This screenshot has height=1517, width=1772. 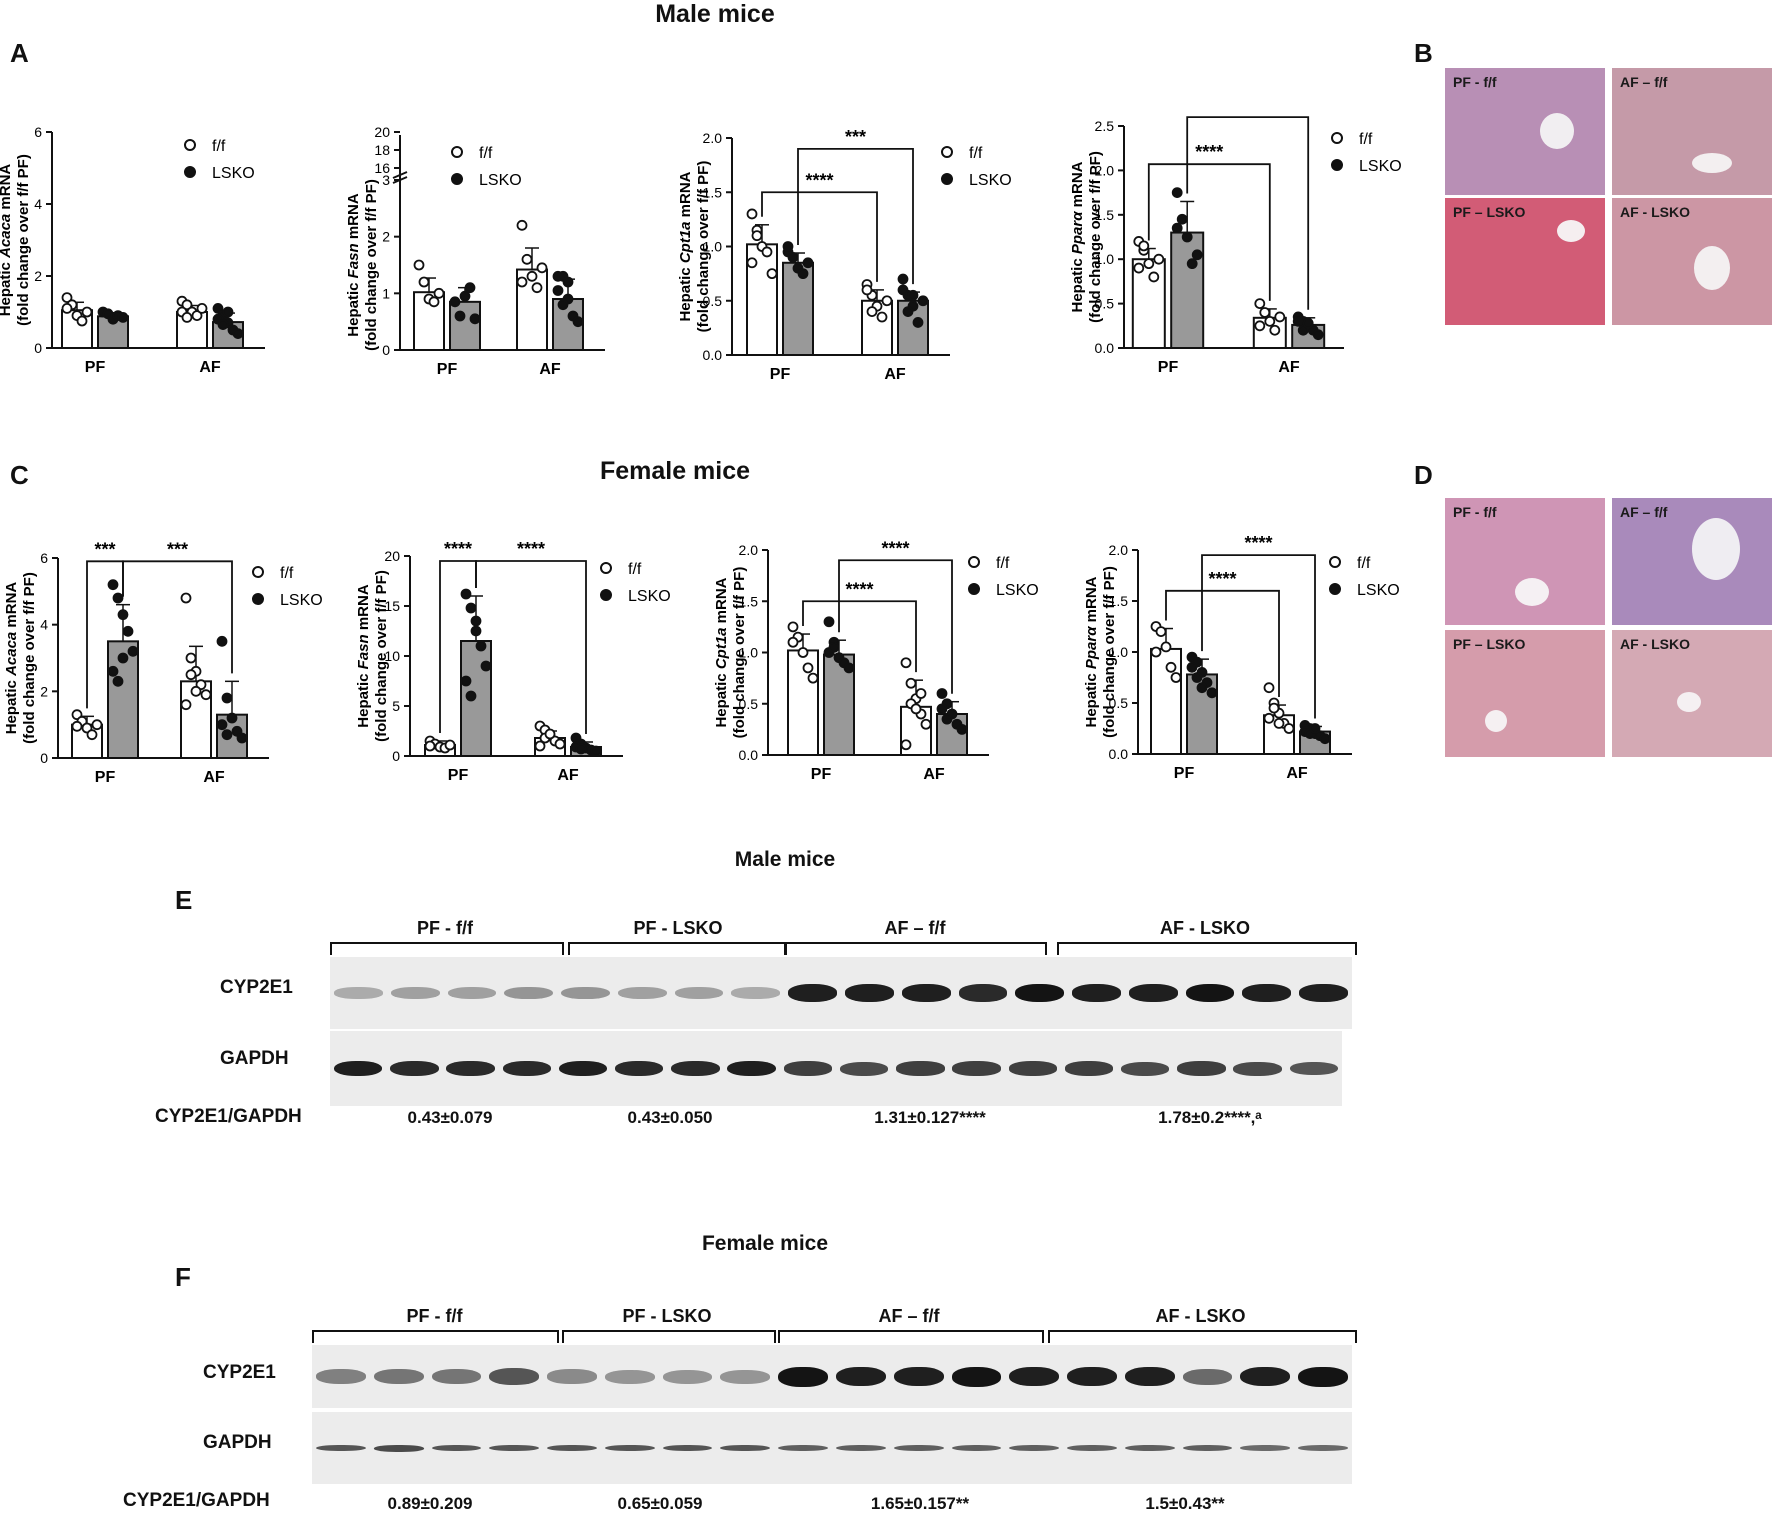 I want to click on significance-label: ****, so click(x=1258, y=543).